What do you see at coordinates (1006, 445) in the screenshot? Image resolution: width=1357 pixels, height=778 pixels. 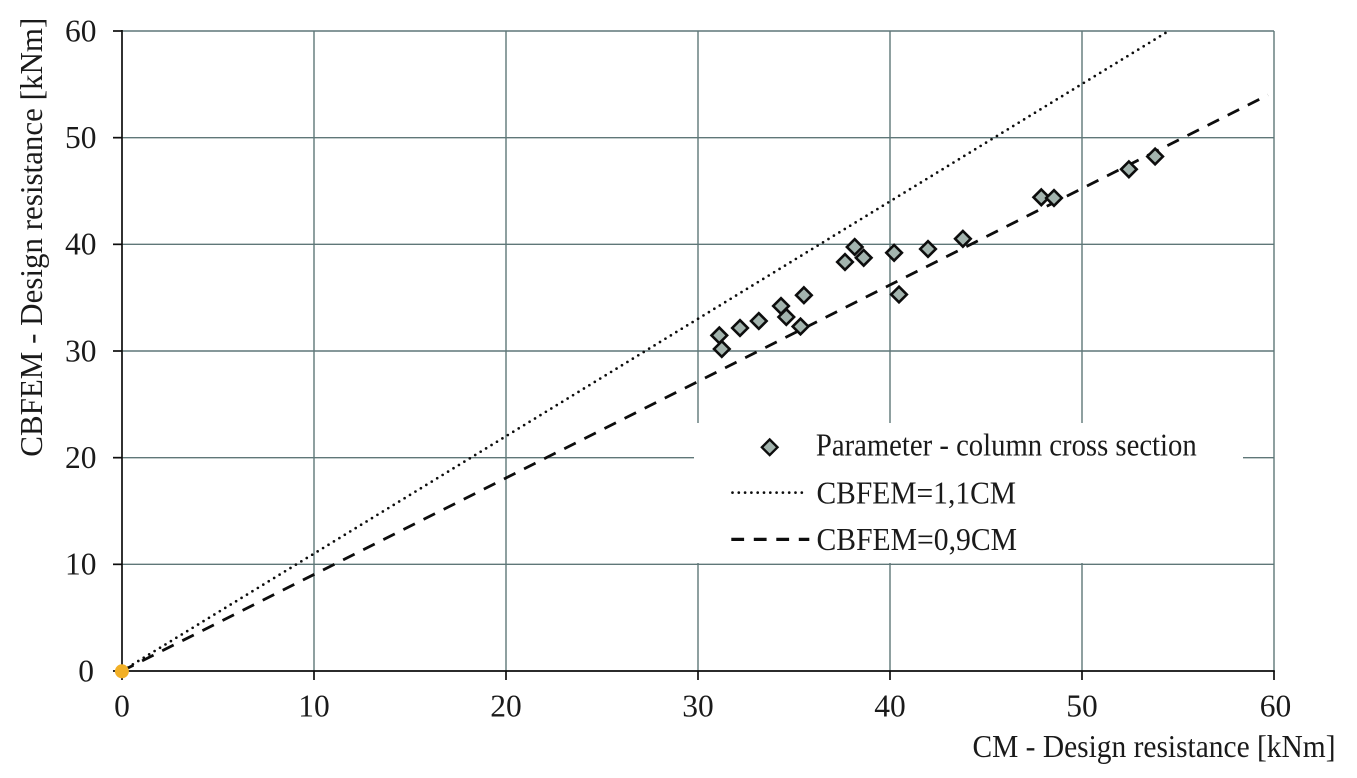 I see `svg-text:Parameter - column cross secti: Parameter - column cross section` at bounding box center [1006, 445].